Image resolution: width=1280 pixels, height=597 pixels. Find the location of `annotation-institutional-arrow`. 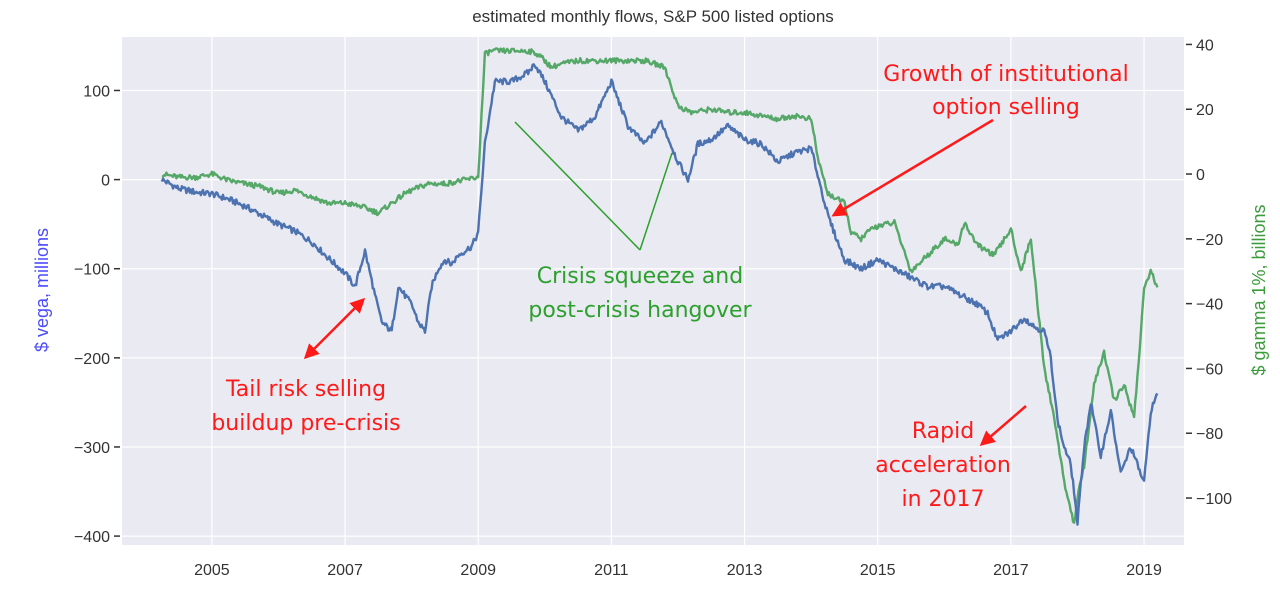

annotation-institutional-arrow is located at coordinates (912, 167).